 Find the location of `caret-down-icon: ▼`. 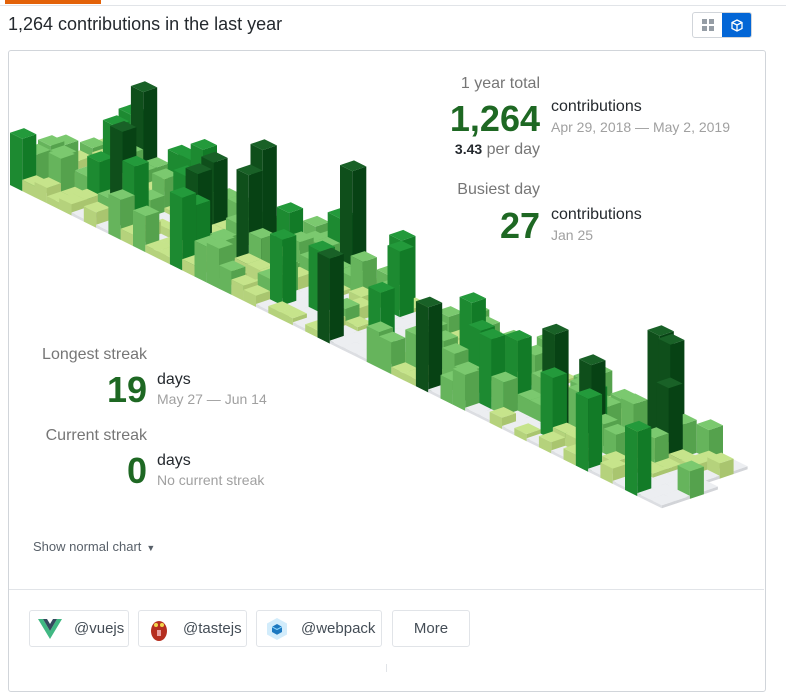

caret-down-icon: ▼ is located at coordinates (151, 548).